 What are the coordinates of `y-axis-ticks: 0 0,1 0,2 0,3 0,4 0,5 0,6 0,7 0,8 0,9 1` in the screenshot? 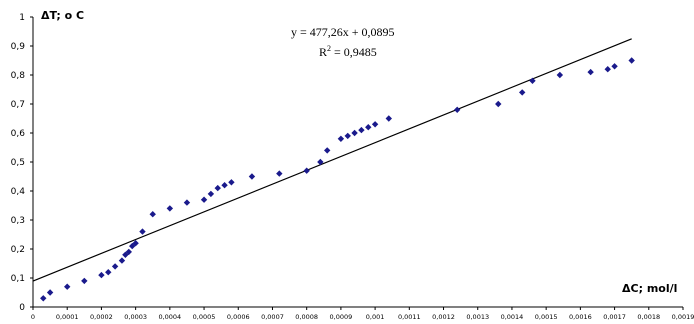 It's located at (22, 163).